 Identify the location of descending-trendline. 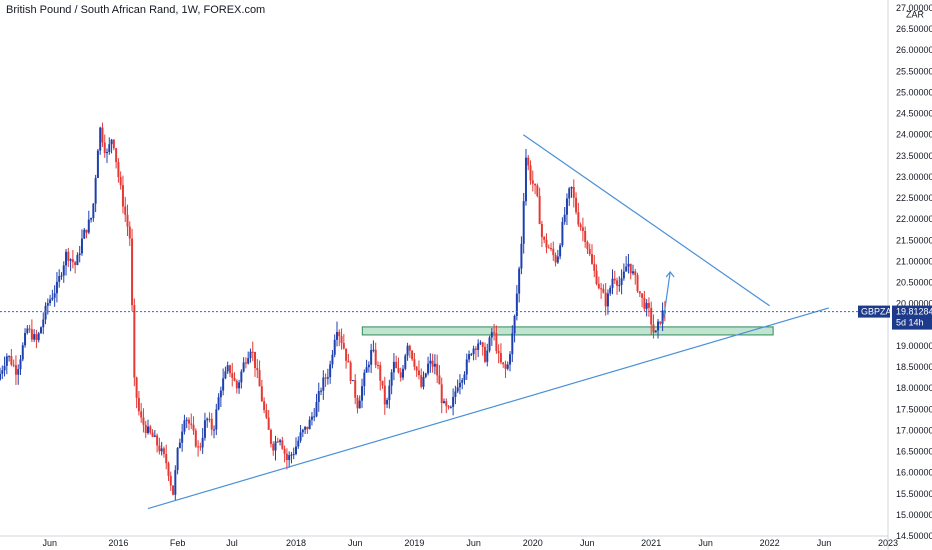
(646, 220).